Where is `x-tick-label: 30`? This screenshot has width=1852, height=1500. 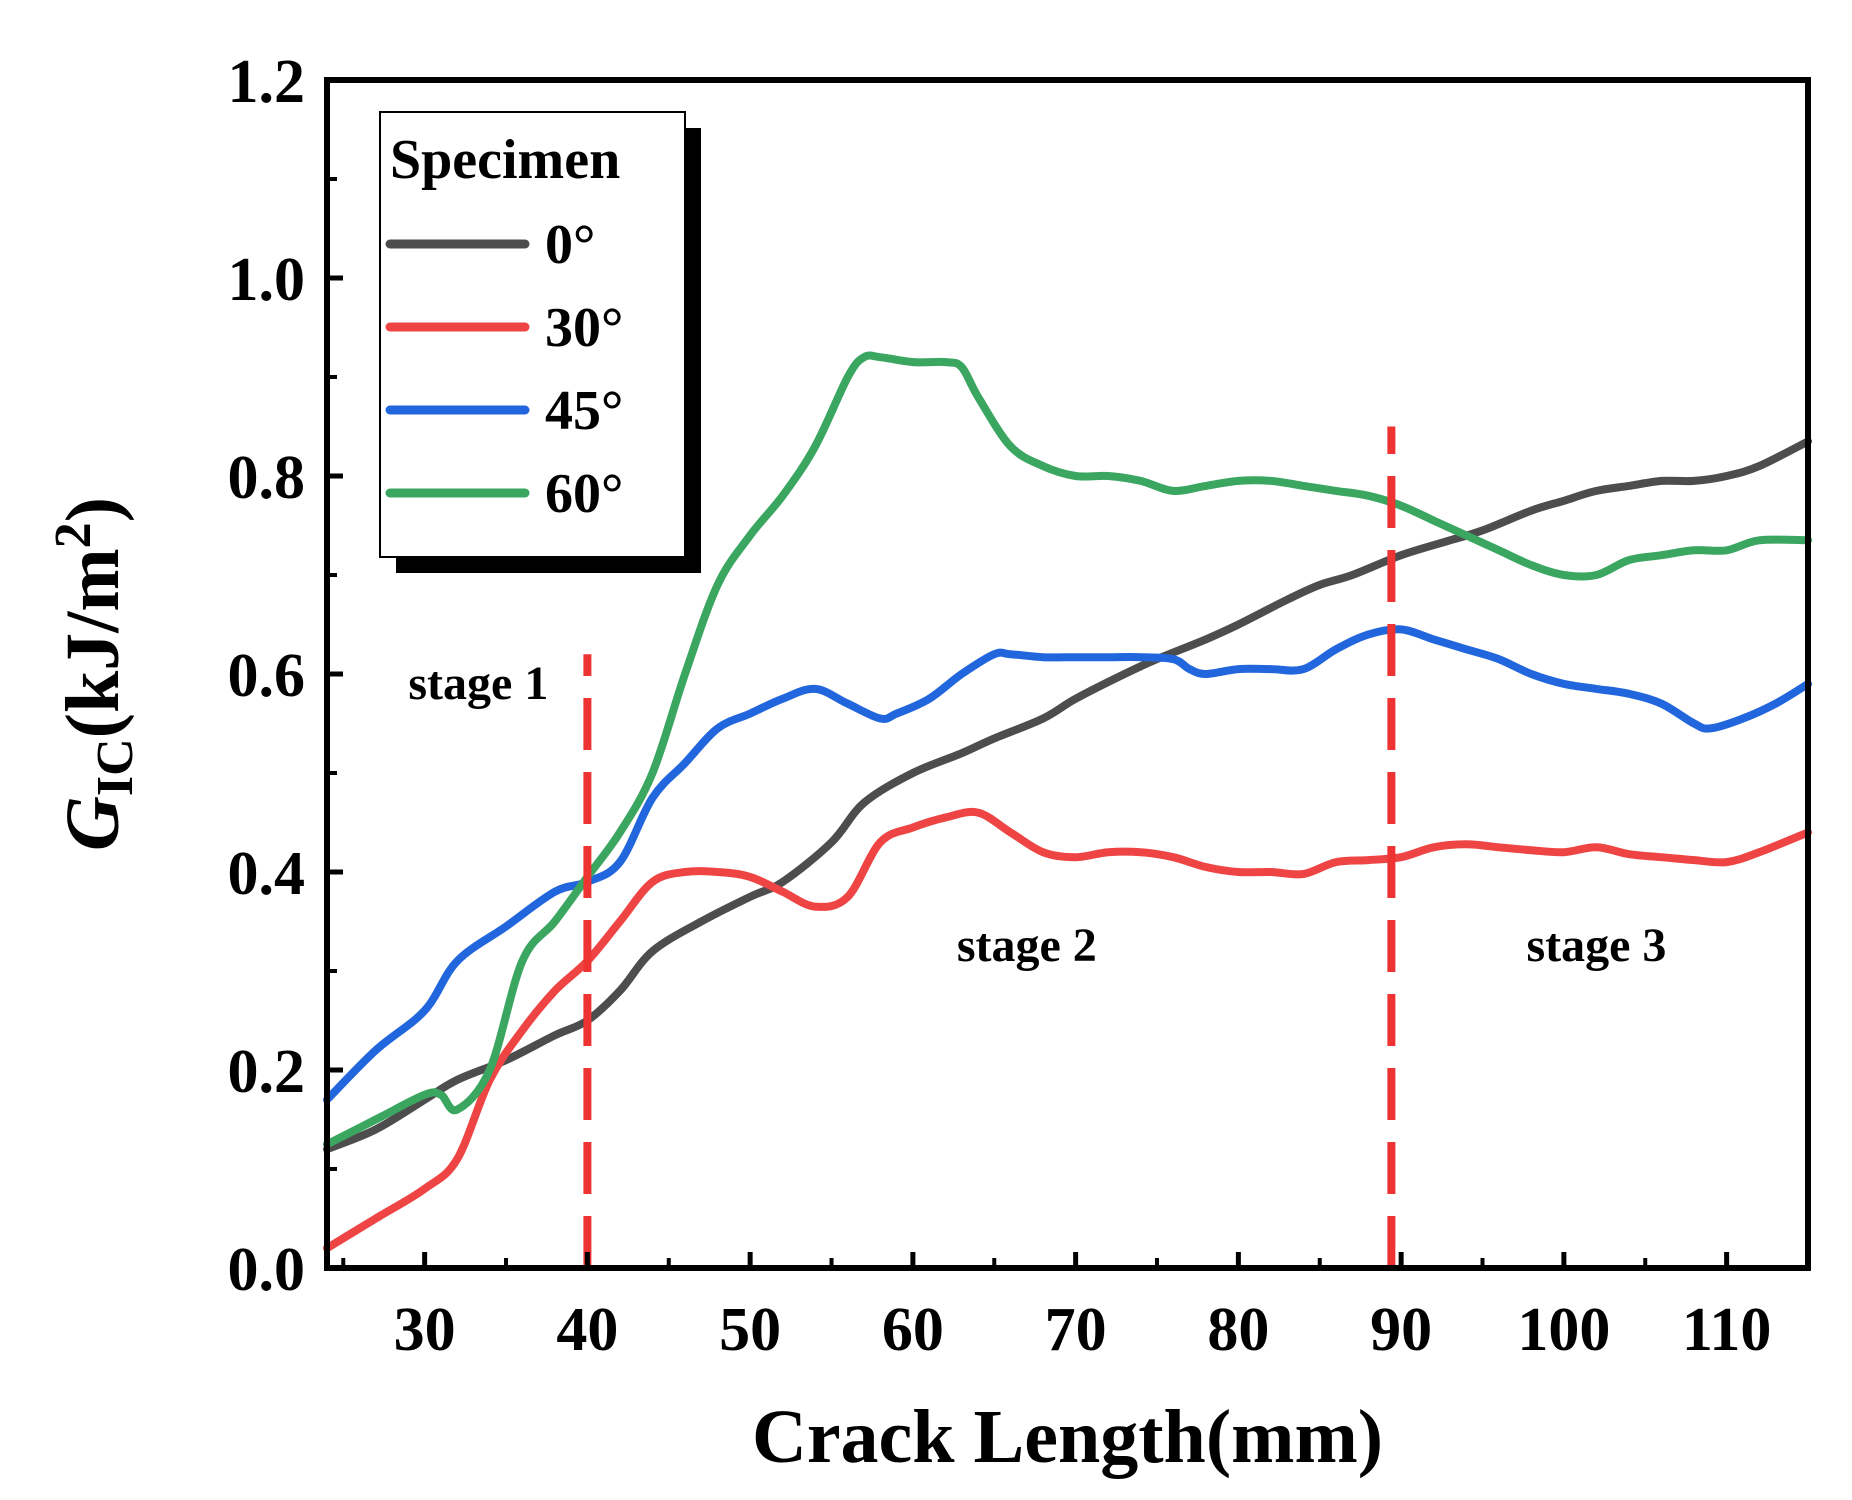 x-tick-label: 30 is located at coordinates (425, 1330).